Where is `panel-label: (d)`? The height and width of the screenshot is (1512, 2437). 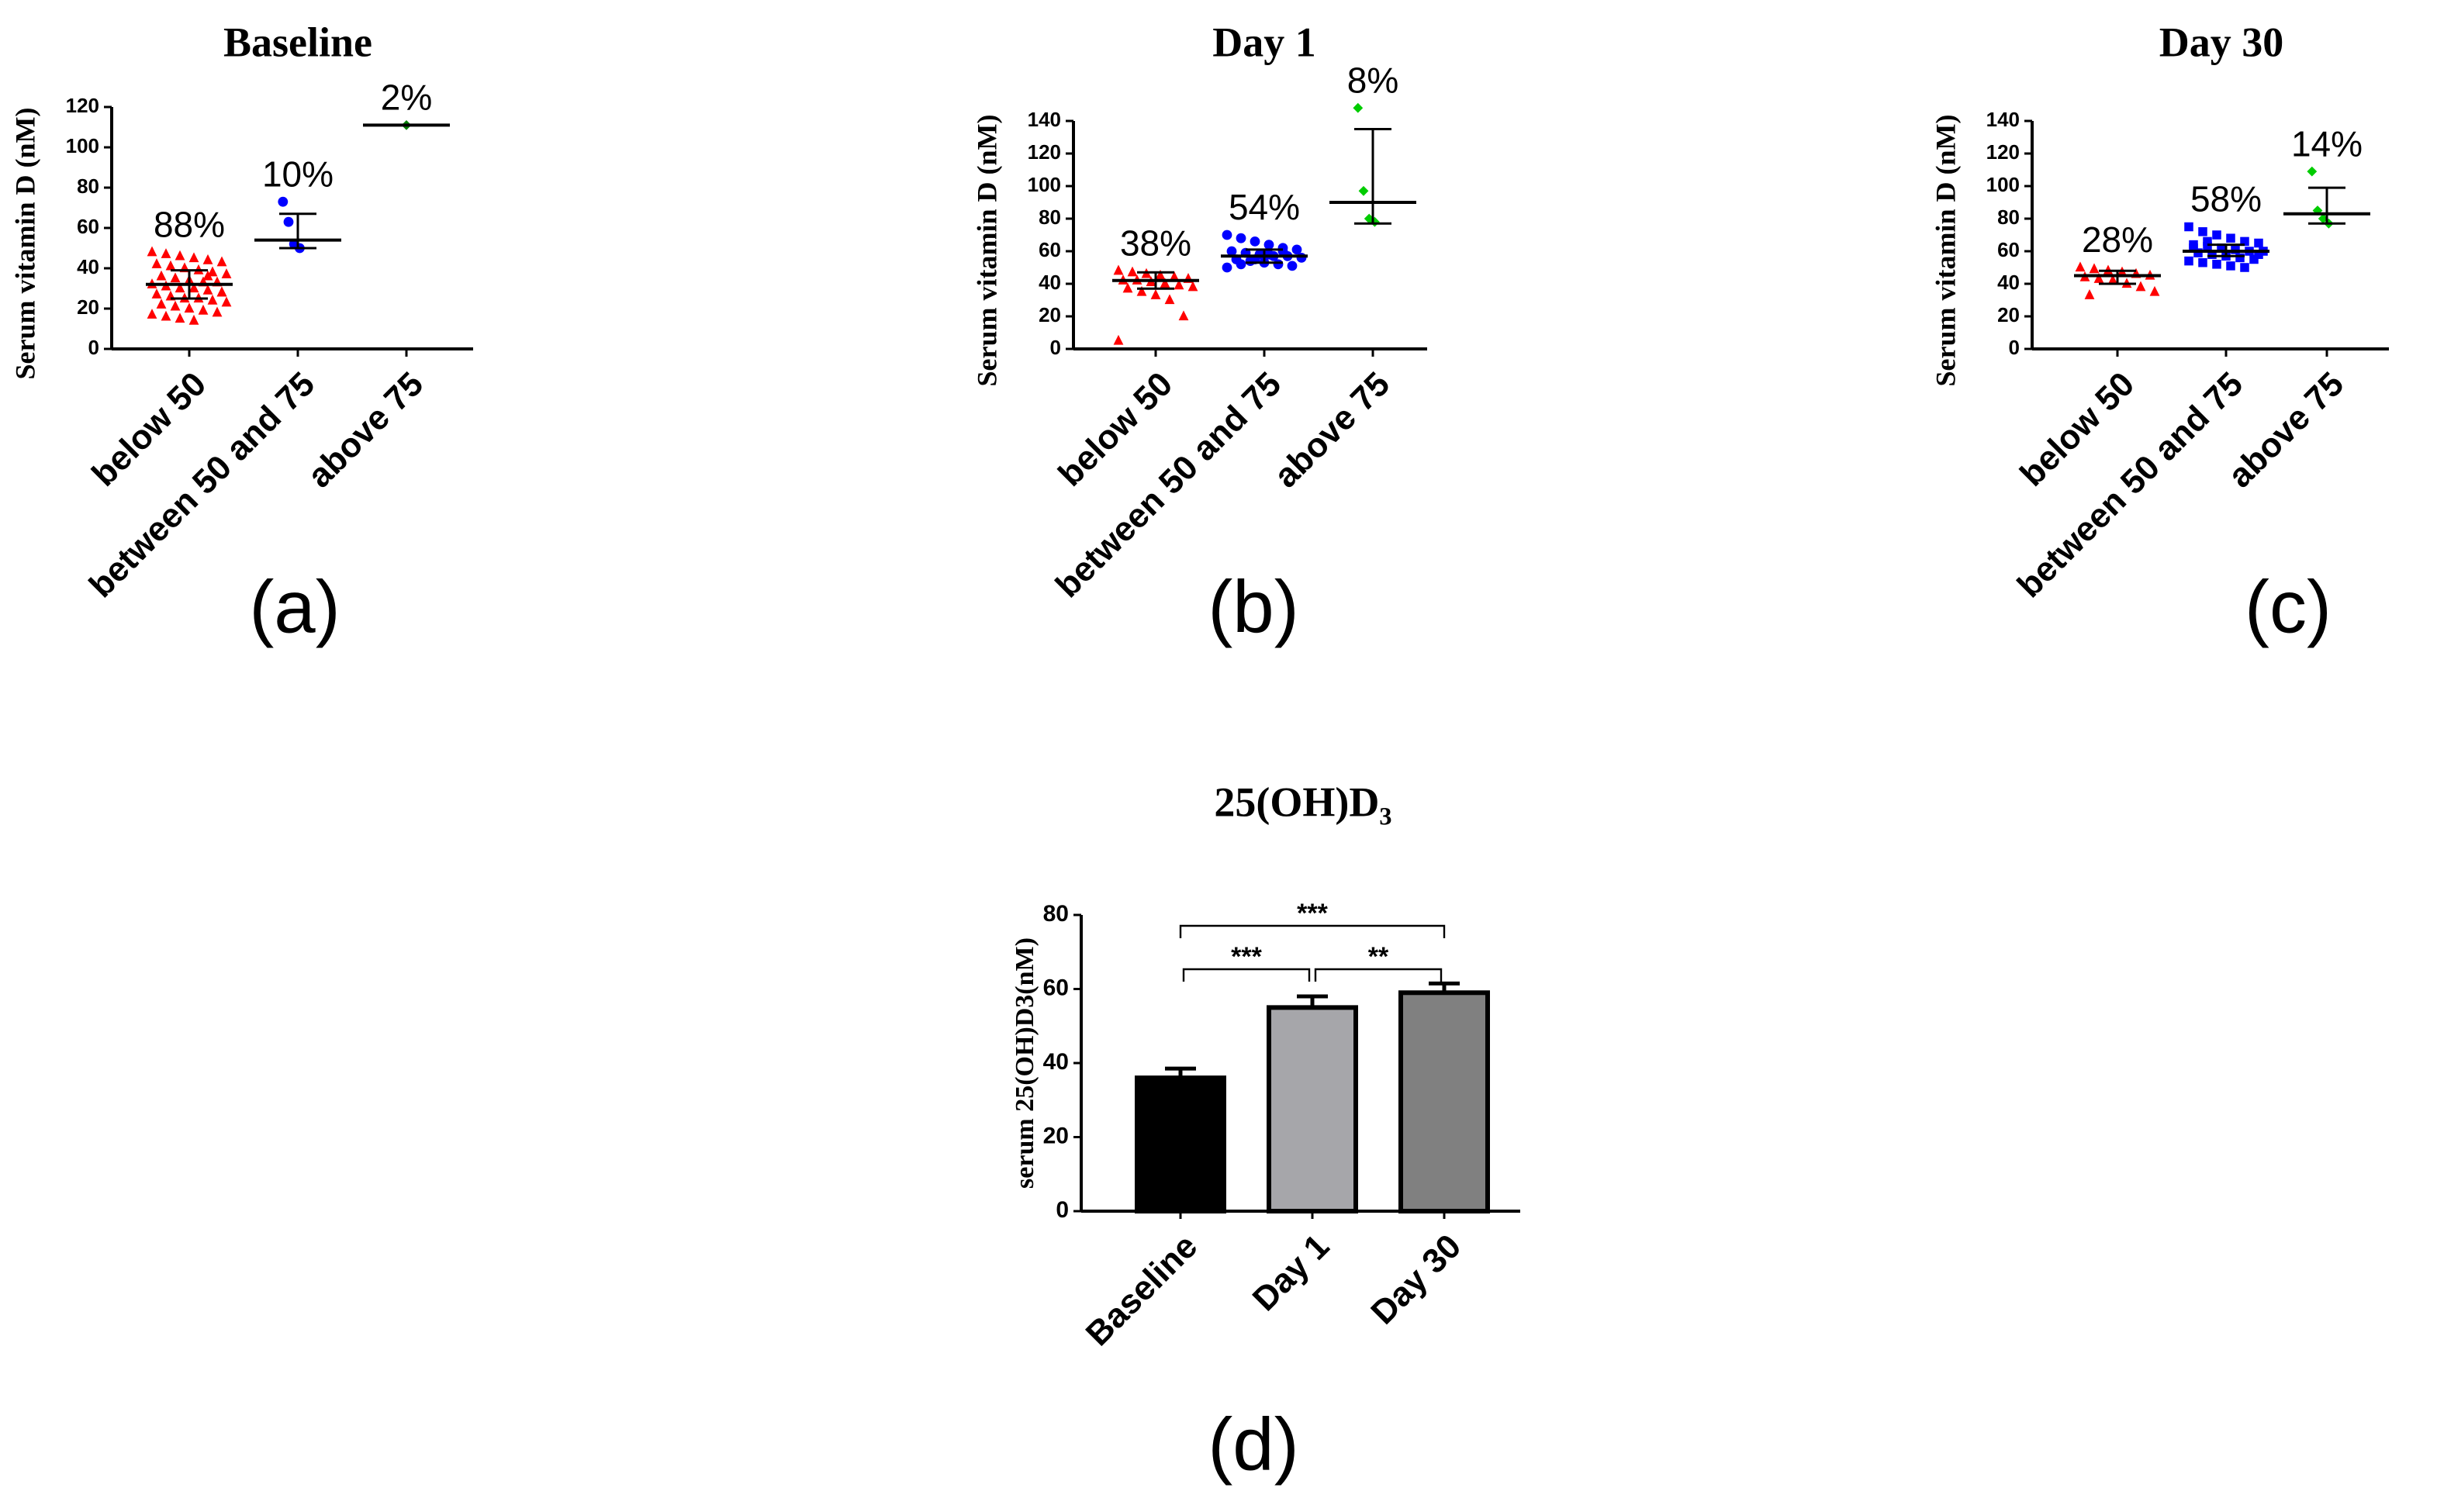
panel-label: (d) is located at coordinates (1253, 1444).